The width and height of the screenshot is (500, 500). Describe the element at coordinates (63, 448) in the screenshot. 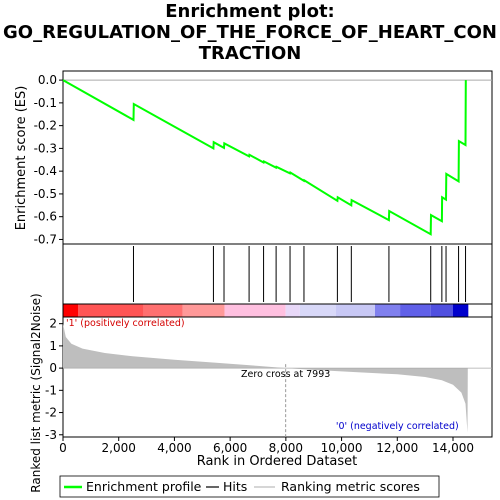

I see `x-tick-label: 0` at that location.